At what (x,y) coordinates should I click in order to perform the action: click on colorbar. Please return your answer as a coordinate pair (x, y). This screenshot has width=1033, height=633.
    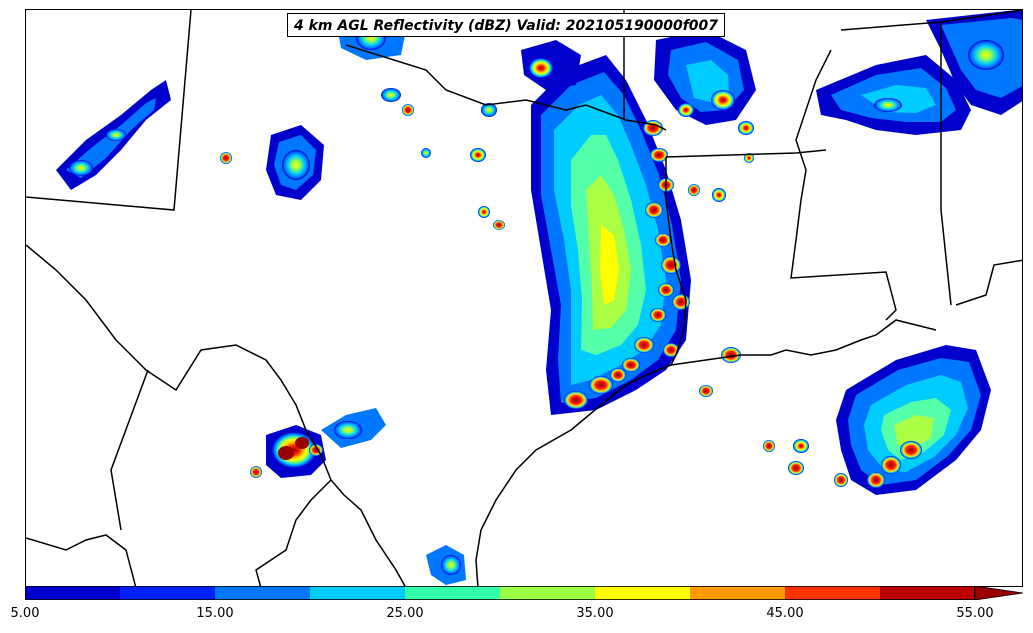
    Looking at the image, I should click on (524, 593).